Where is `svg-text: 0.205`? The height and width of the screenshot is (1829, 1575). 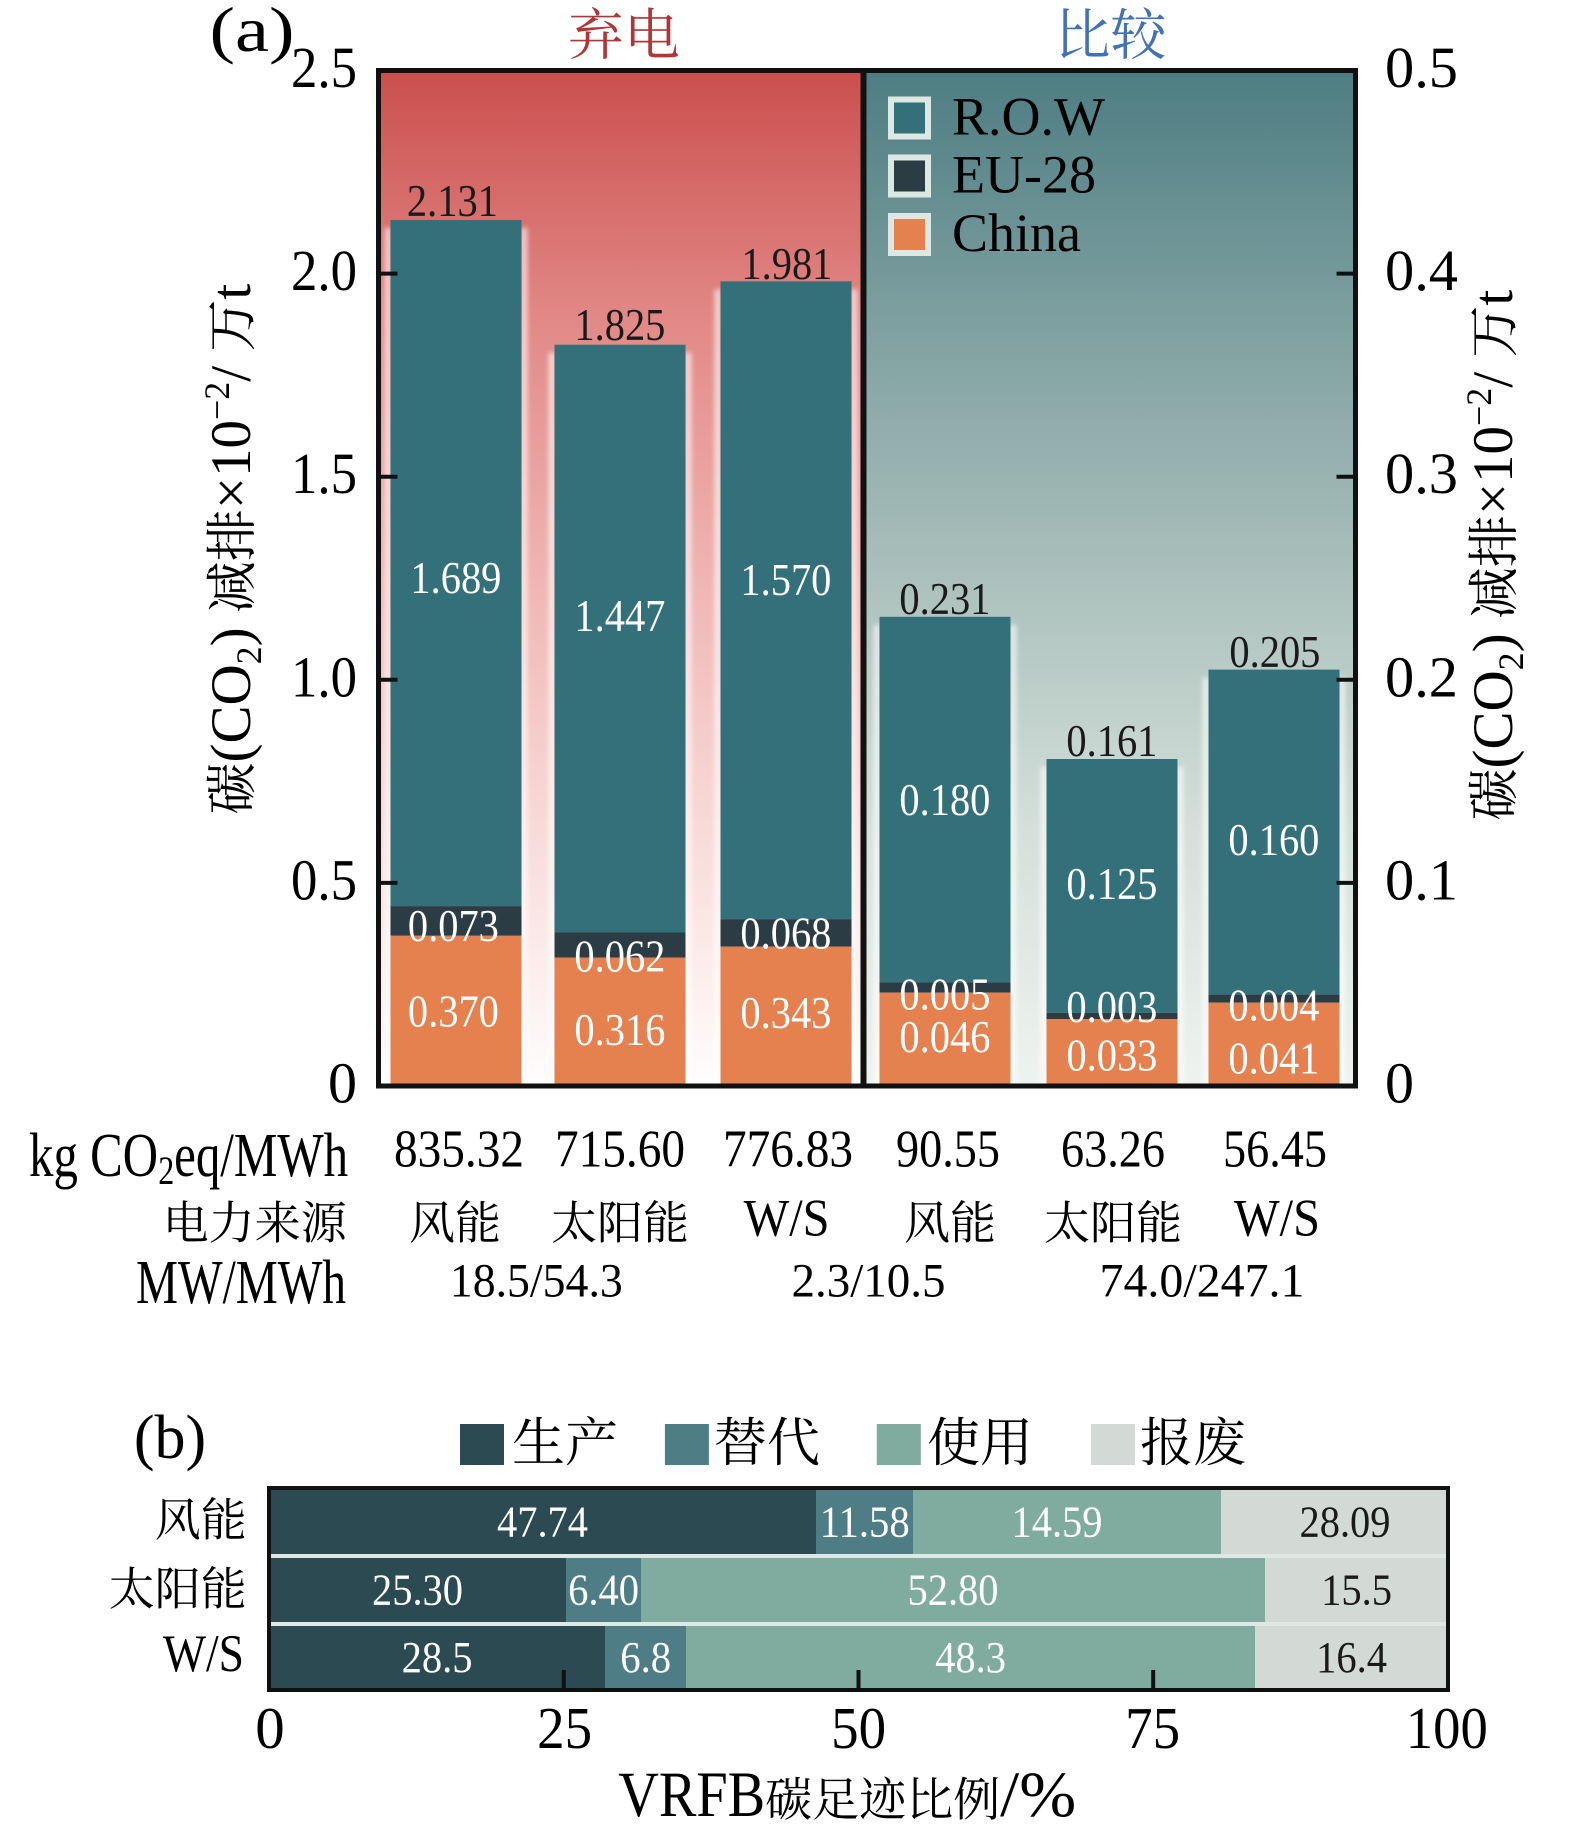
svg-text: 0.205 is located at coordinates (1274, 652).